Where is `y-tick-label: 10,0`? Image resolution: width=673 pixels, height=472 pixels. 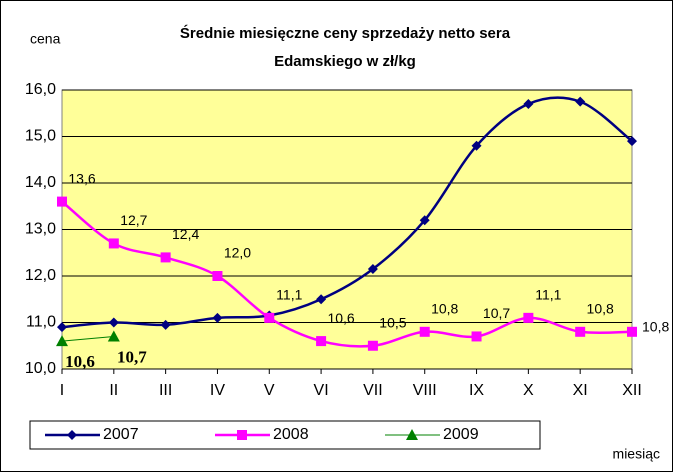
y-tick-label: 10,0 is located at coordinates (40, 368).